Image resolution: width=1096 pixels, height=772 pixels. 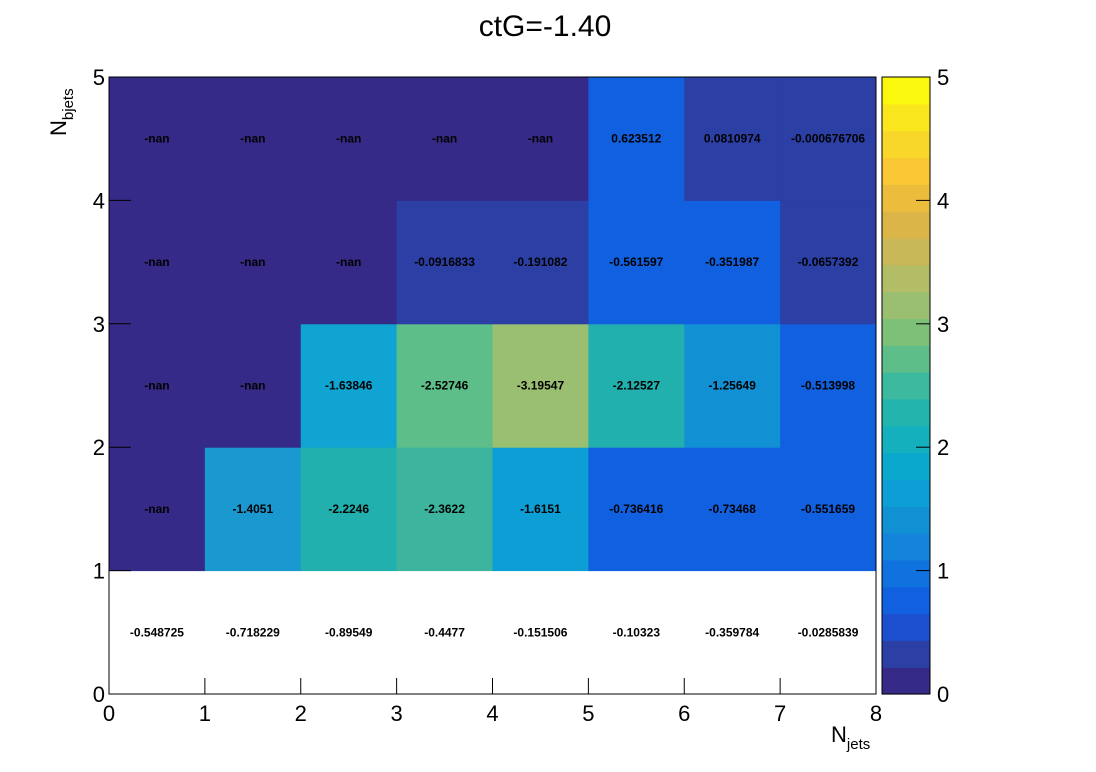 I want to click on cell-value-label: -0.4477, so click(x=444, y=632).